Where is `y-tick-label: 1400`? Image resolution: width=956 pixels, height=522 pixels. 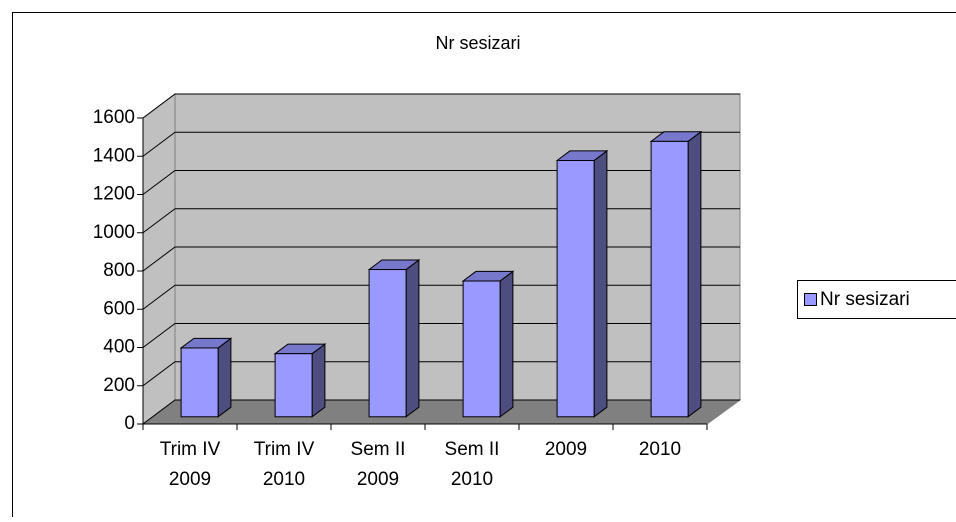
y-tick-label: 1400 is located at coordinates (114, 155).